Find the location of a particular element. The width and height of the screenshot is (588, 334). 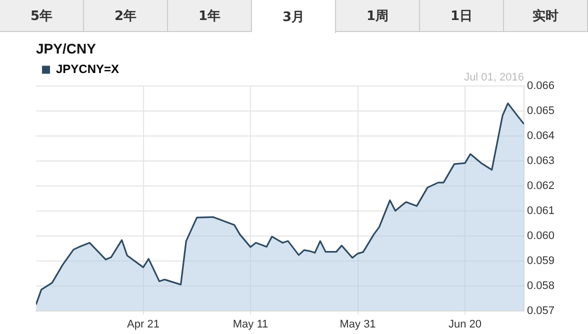

legend-label: JPYCNY=X is located at coordinates (88, 69).